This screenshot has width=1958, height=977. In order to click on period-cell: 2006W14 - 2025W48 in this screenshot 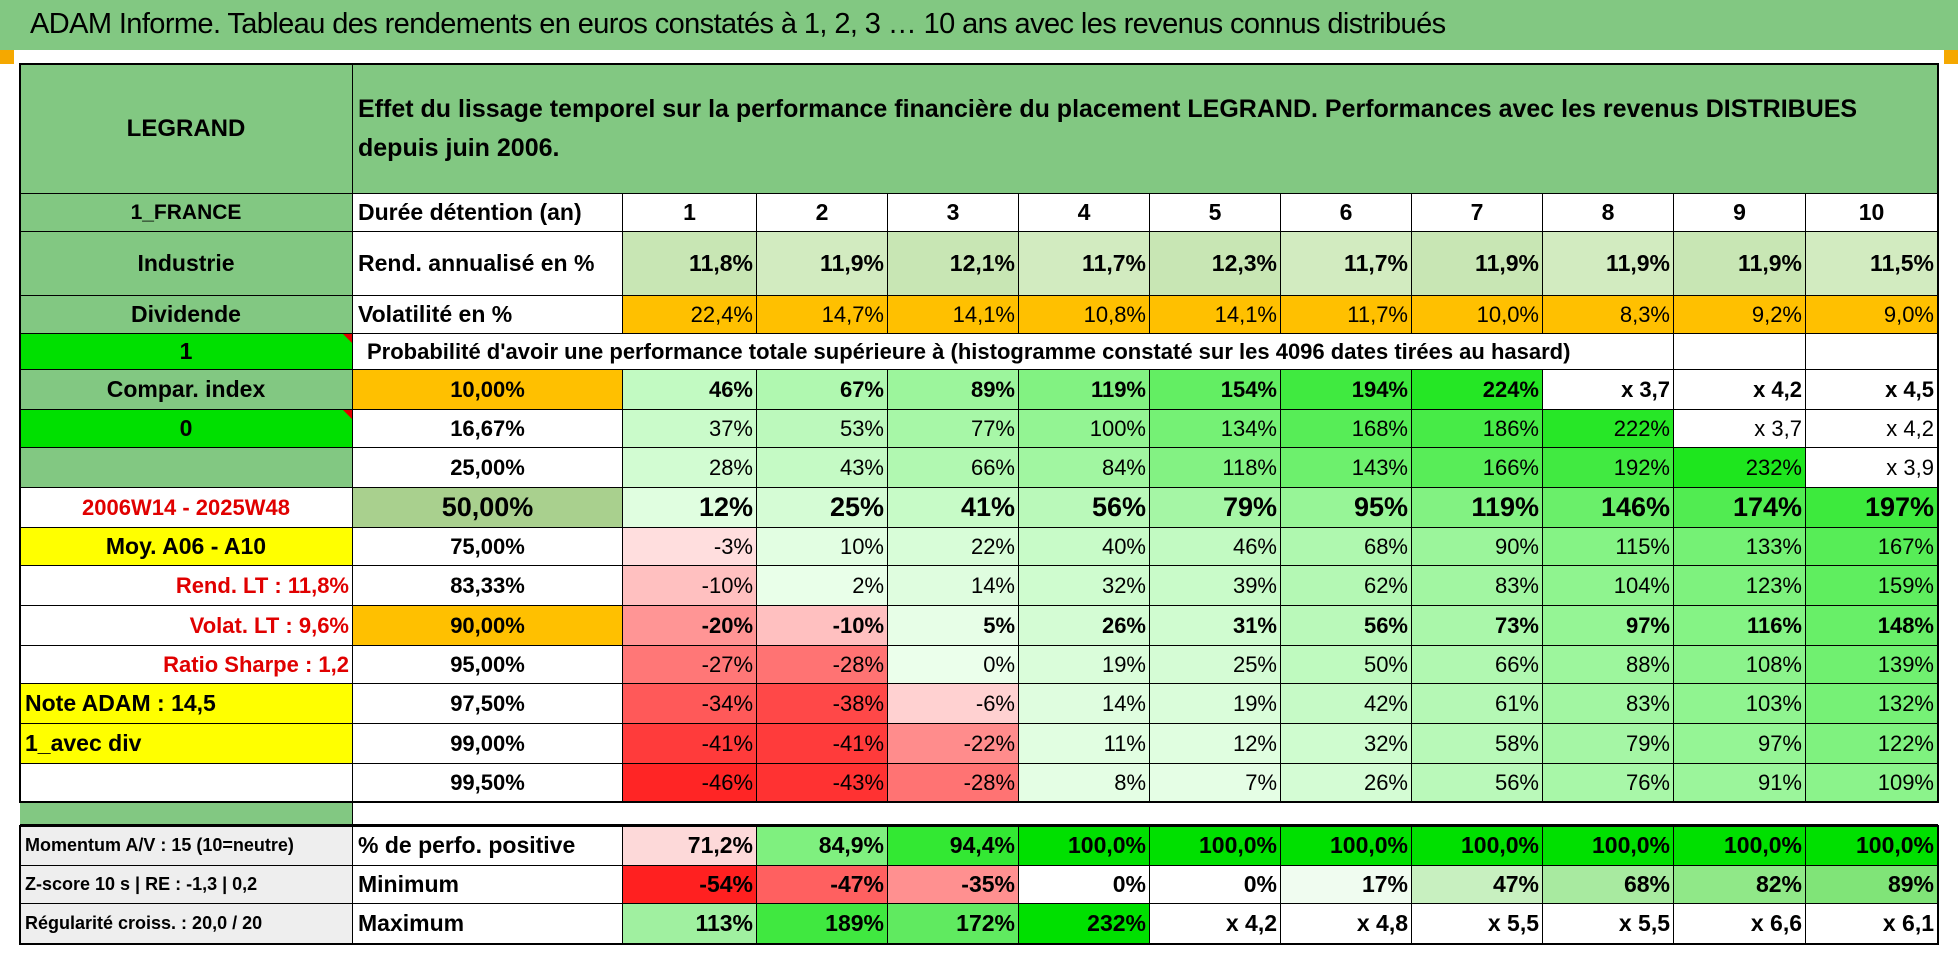, I will do `click(186, 508)`.